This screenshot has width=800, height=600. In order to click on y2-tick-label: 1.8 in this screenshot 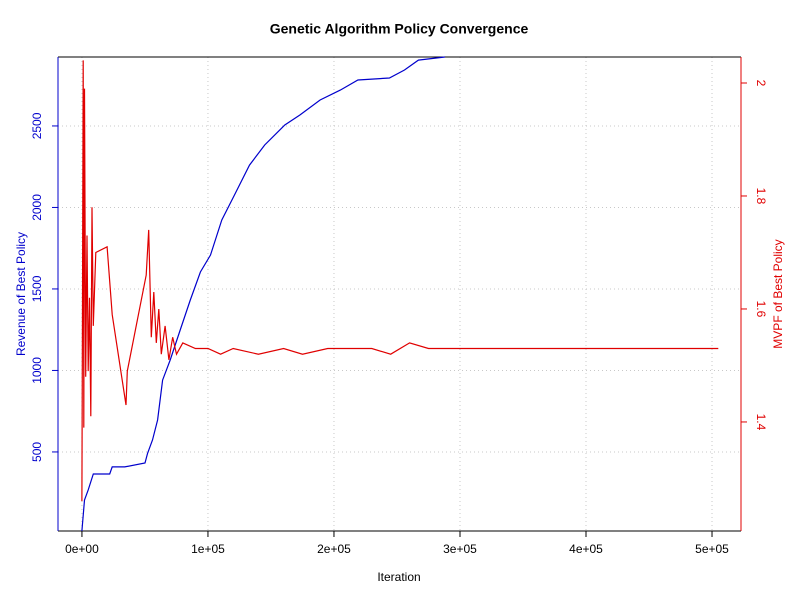, I will do `click(761, 196)`.